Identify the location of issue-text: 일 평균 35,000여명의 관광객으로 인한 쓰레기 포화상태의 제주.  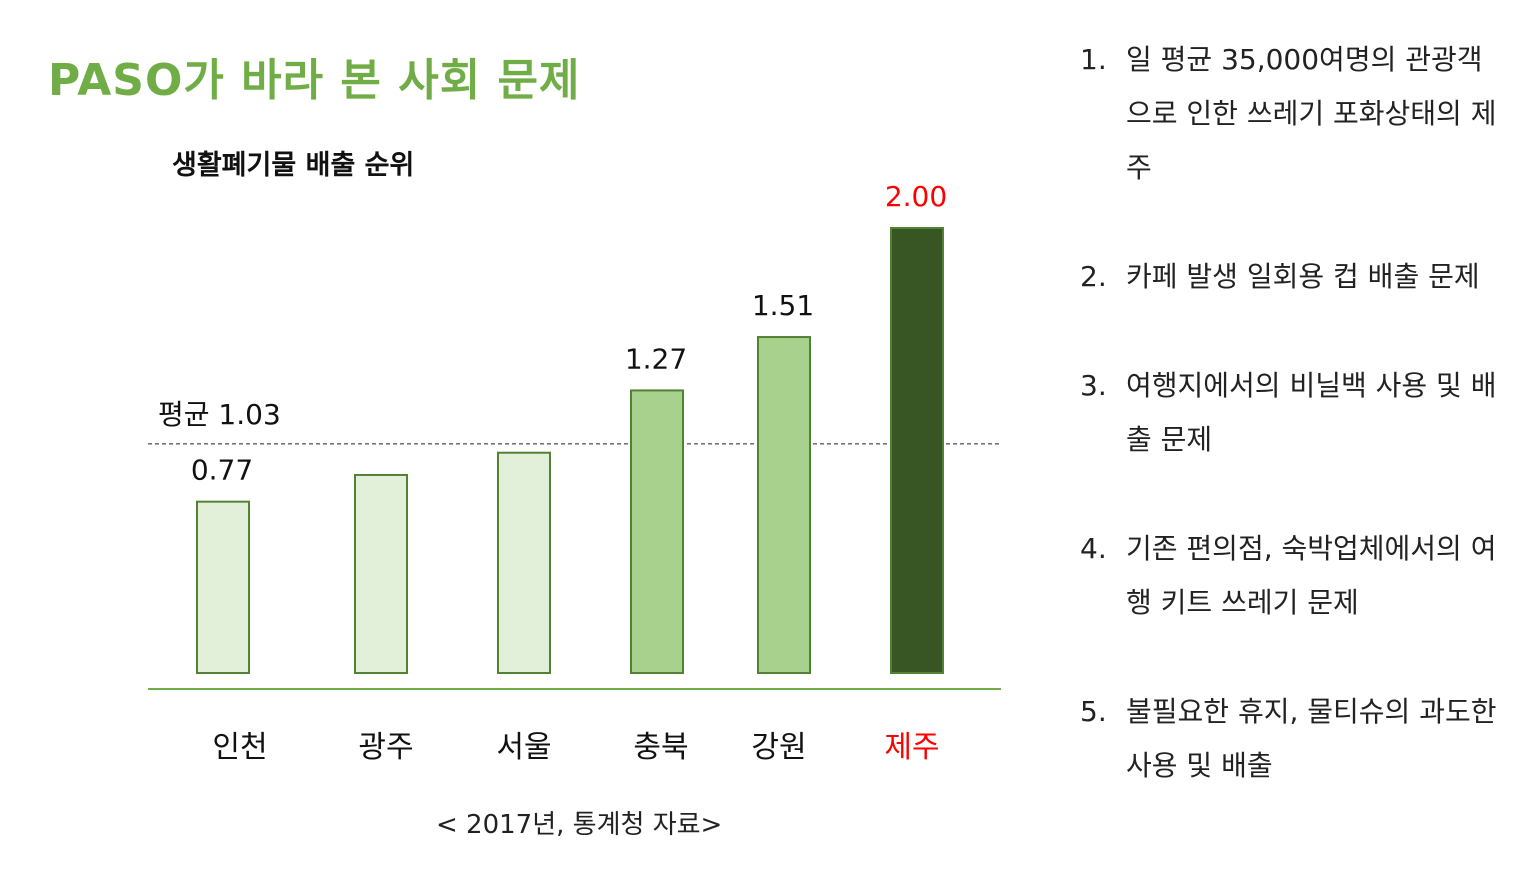
(1311, 113).